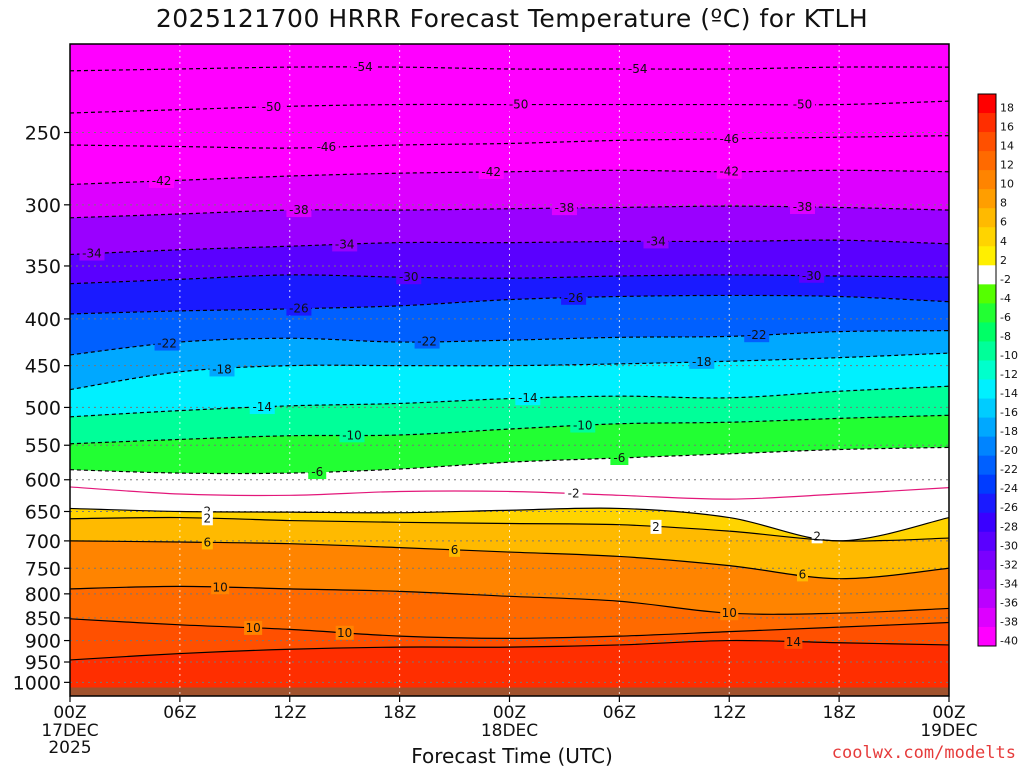 This screenshot has height=768, width=1024. What do you see at coordinates (43, 642) in the screenshot?
I see `y-tick-label: 900` at bounding box center [43, 642].